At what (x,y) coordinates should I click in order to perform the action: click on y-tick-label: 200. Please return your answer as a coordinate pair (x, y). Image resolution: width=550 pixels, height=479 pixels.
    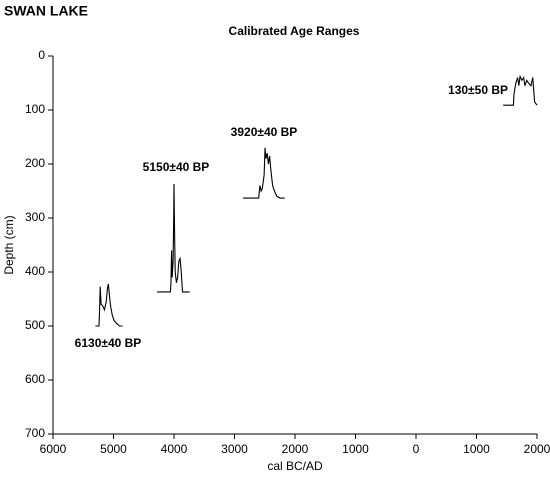
    Looking at the image, I should click on (35, 163).